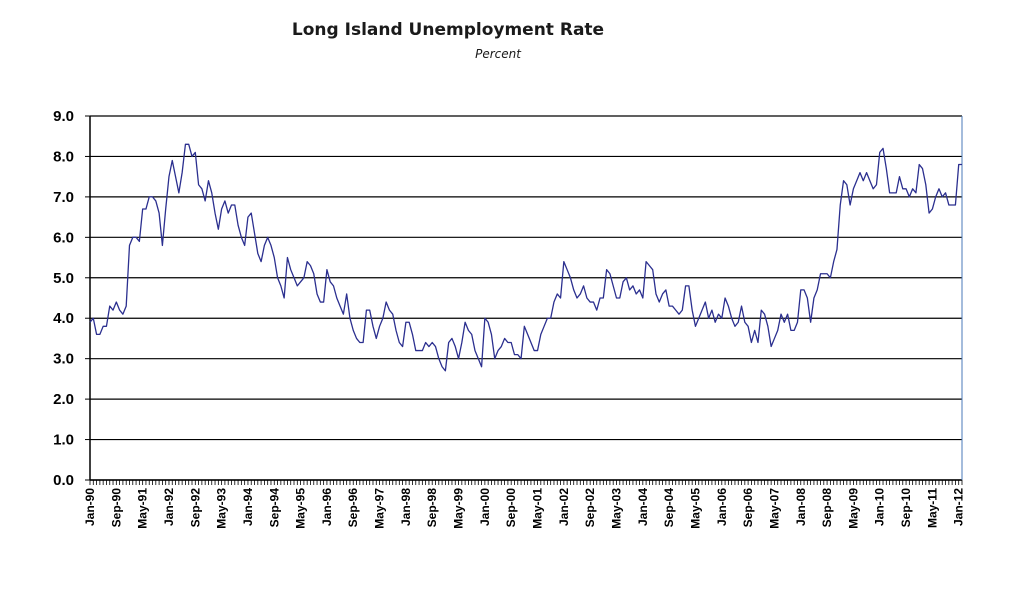 This screenshot has height=604, width=1024. Describe the element at coordinates (695, 508) in the screenshot. I see `x-tick-label: May-05` at that location.